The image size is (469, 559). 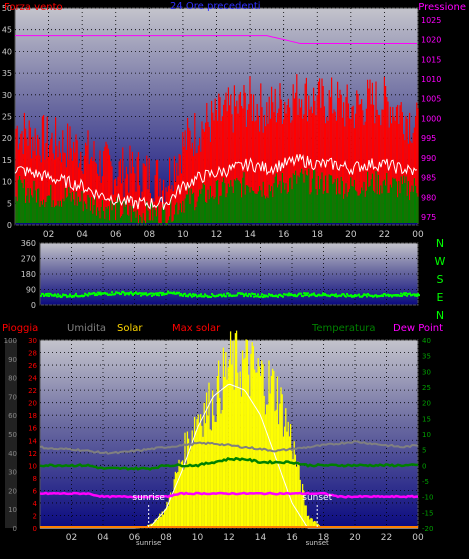 I want to click on rain-y-tick-label: 0, so click(x=35, y=529).